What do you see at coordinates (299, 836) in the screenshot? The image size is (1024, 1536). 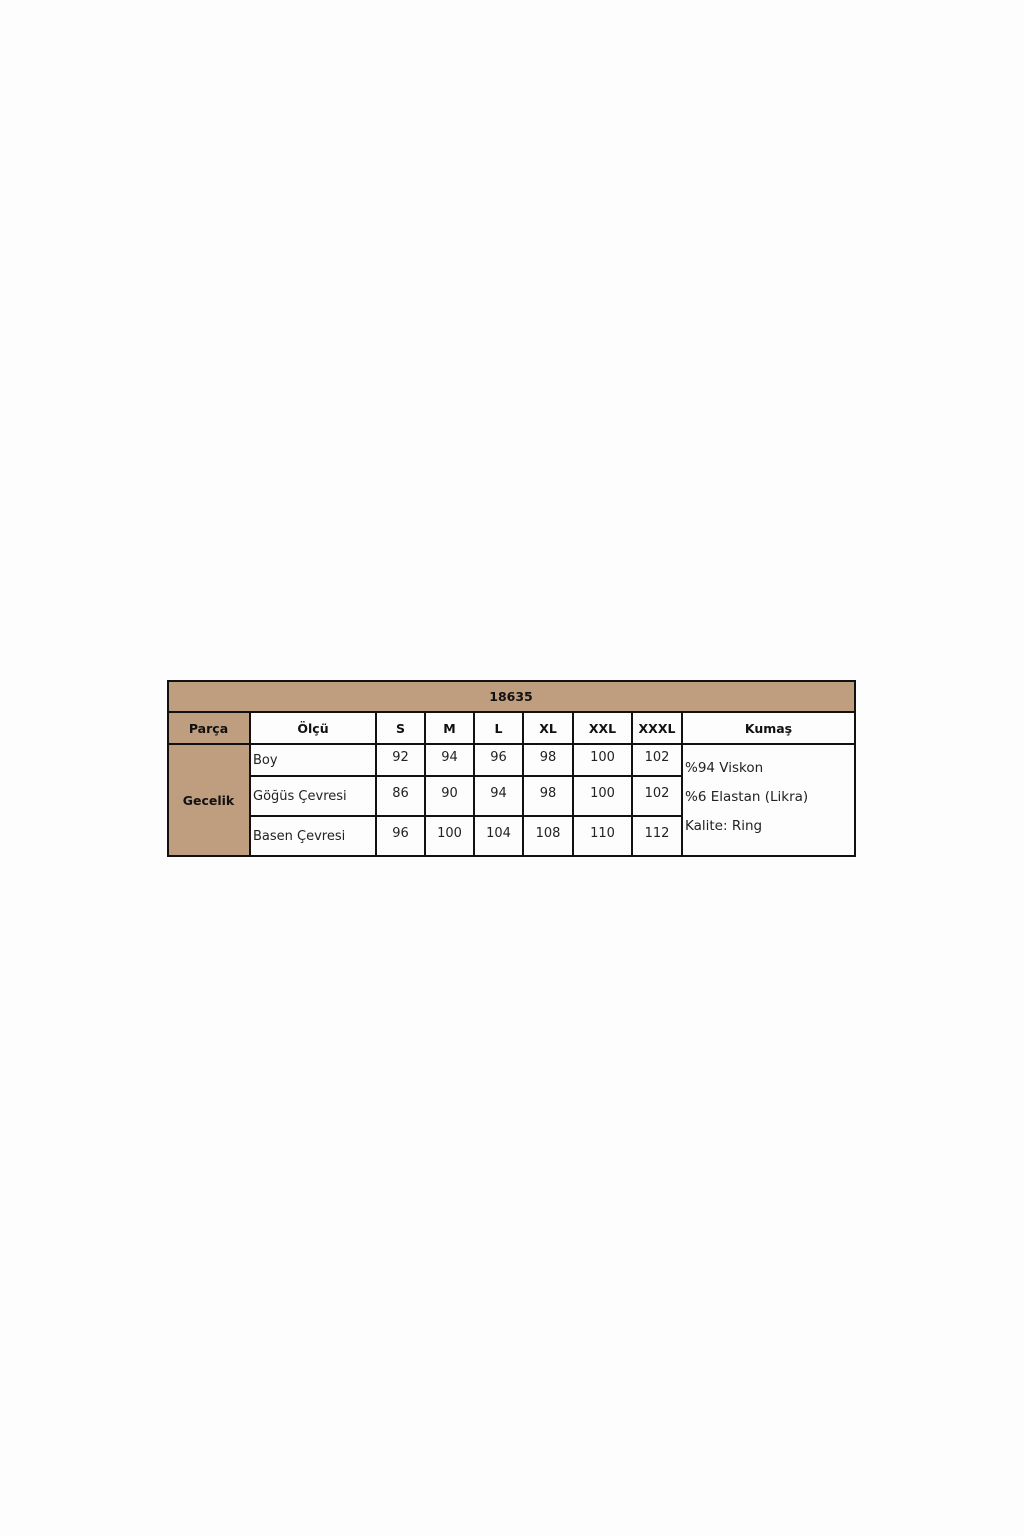 I see `row-label: Basen Çevresi` at bounding box center [299, 836].